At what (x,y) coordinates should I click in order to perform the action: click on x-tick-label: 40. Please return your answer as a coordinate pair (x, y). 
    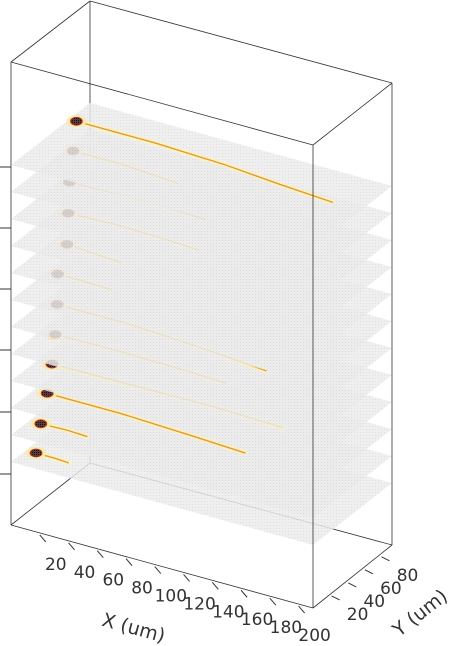
    Looking at the image, I should click on (85, 573).